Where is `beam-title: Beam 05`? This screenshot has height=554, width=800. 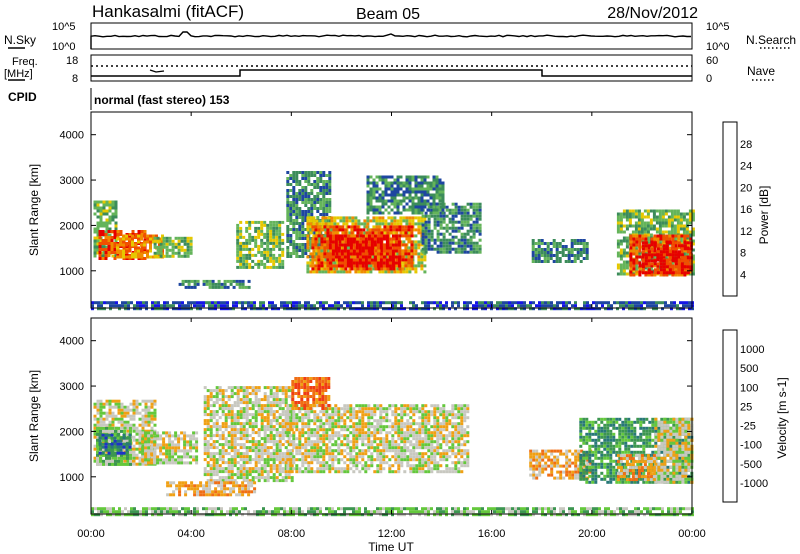 beam-title: Beam 05 is located at coordinates (388, 14).